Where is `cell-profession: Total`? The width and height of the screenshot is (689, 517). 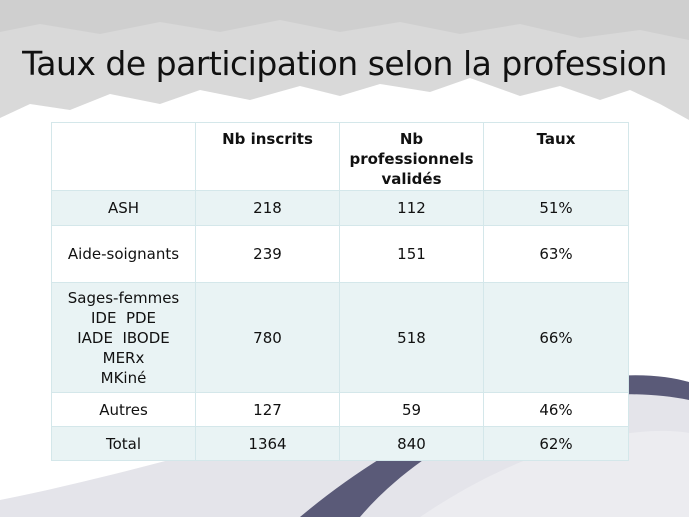 cell-profession: Total is located at coordinates (123, 443).